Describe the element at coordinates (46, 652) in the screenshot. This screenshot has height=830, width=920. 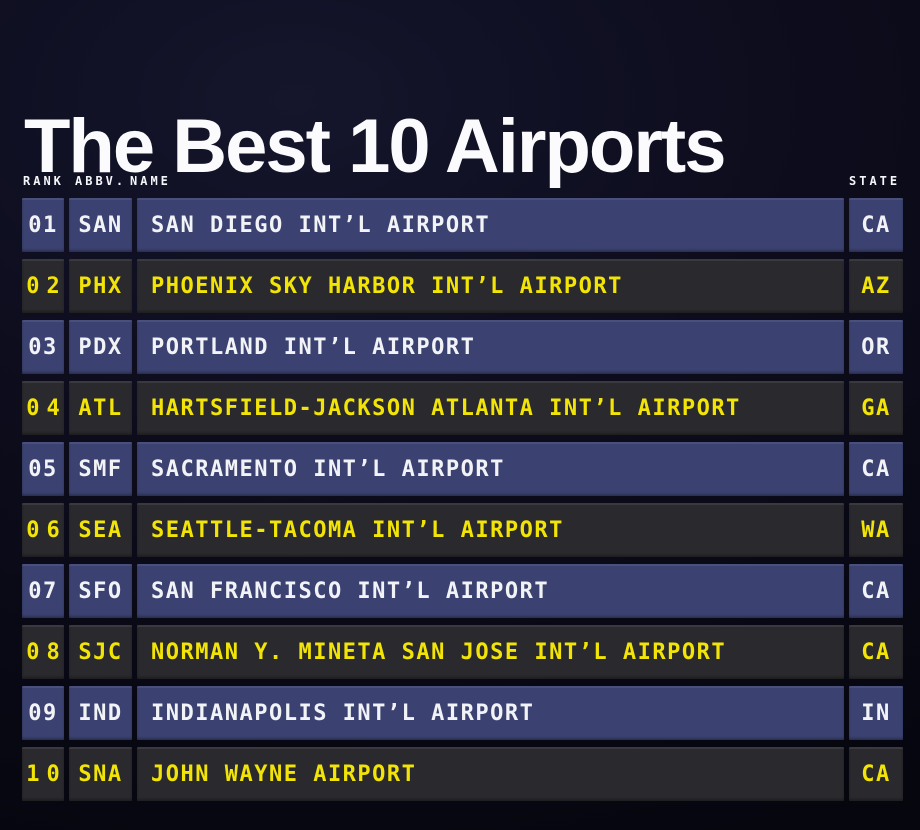
I see `rank-value: 08` at that location.